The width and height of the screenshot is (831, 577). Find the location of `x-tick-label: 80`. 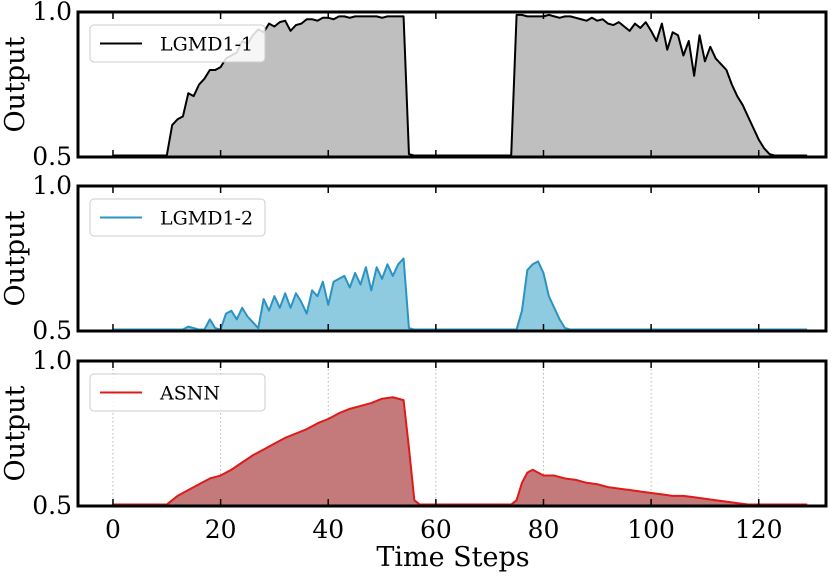

x-tick-label: 80 is located at coordinates (544, 529).